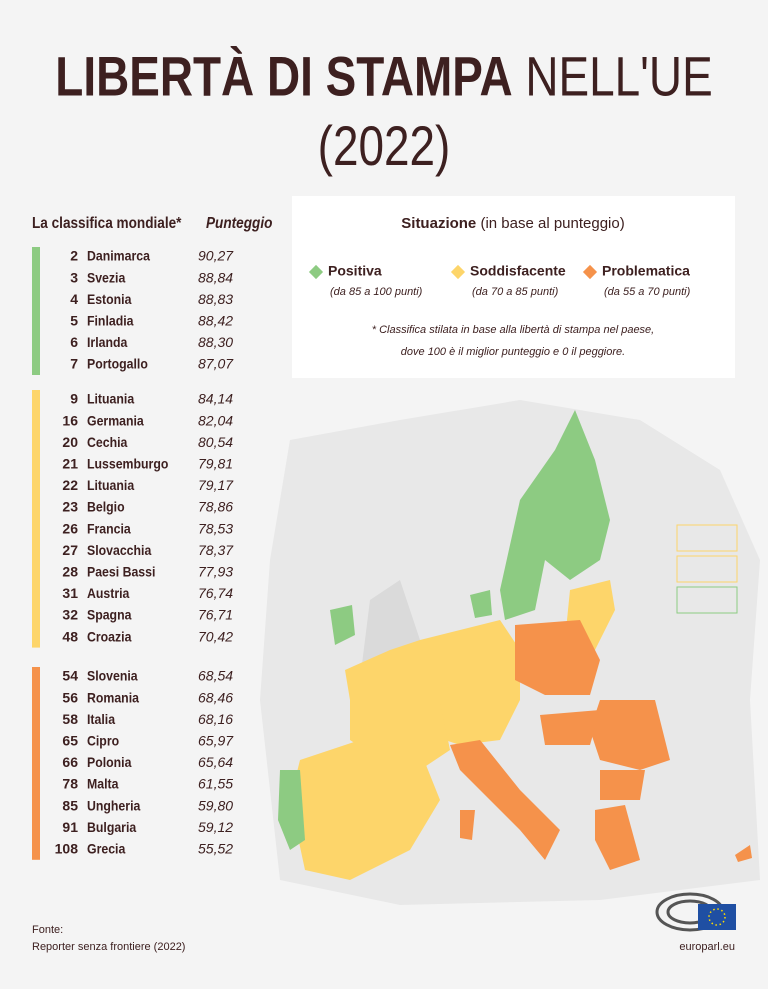 The width and height of the screenshot is (768, 989). What do you see at coordinates (216, 550) in the screenshot?
I see `score: 78,37` at bounding box center [216, 550].